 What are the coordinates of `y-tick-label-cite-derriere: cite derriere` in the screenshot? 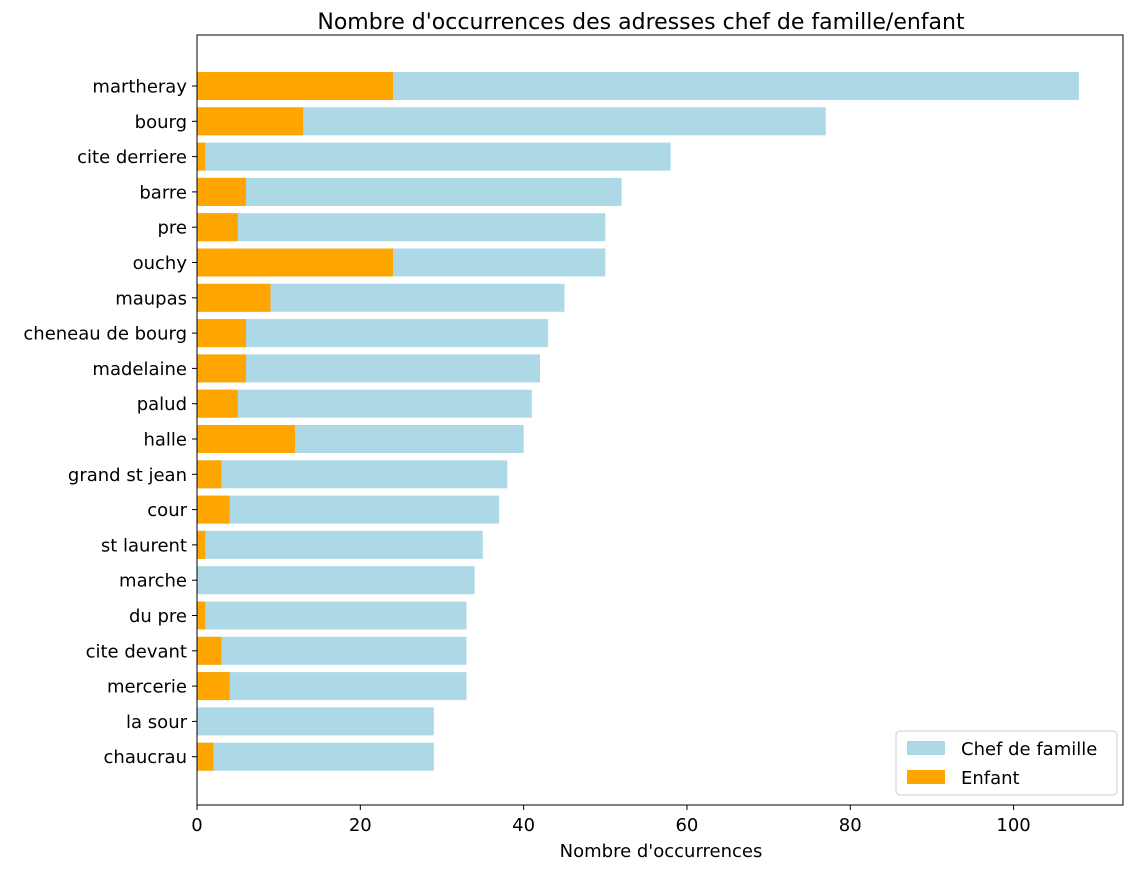 It's located at (132, 157).